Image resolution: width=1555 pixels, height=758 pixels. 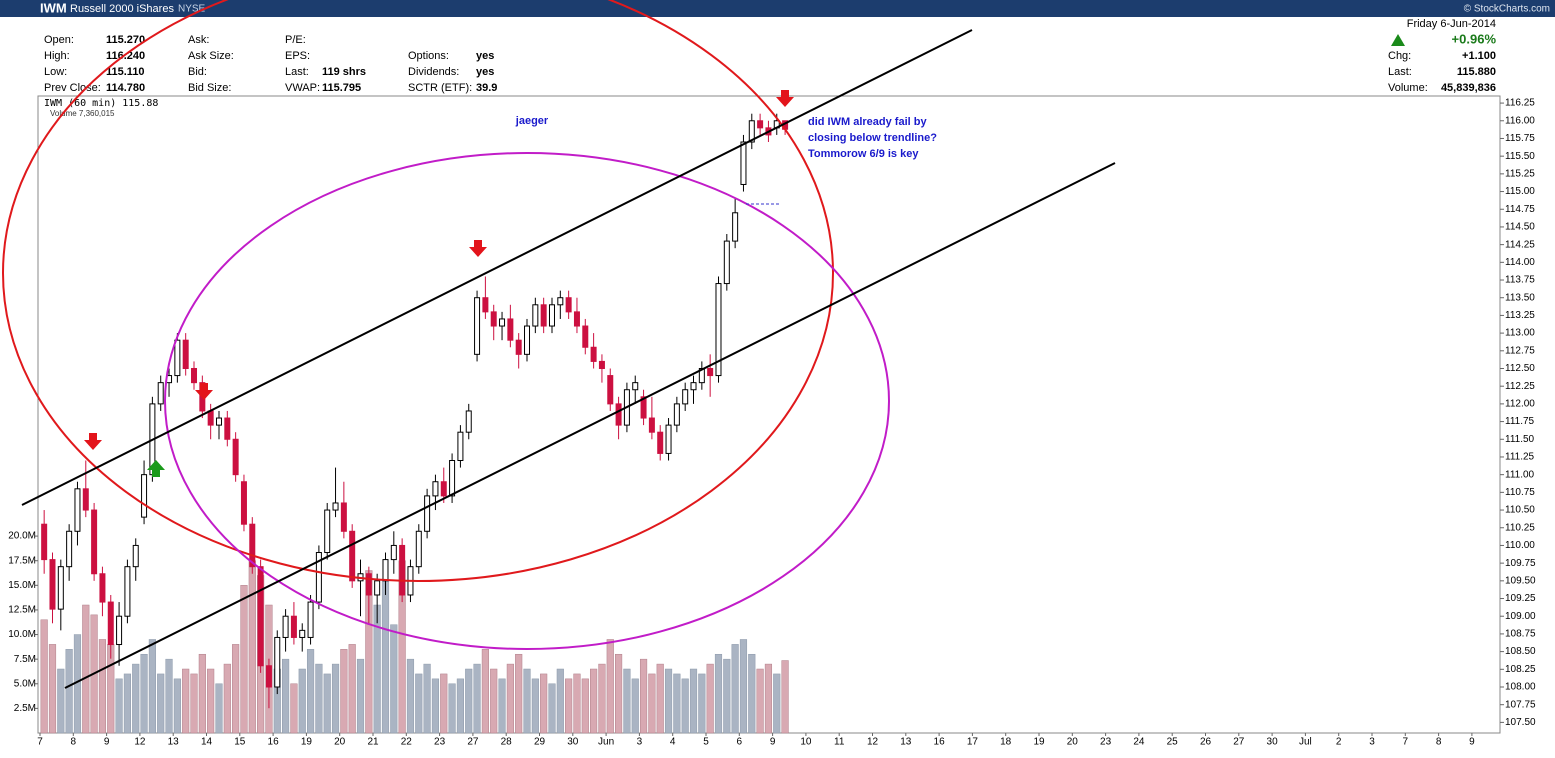 I want to click on info-label: Prev Close:, so click(x=72, y=88).